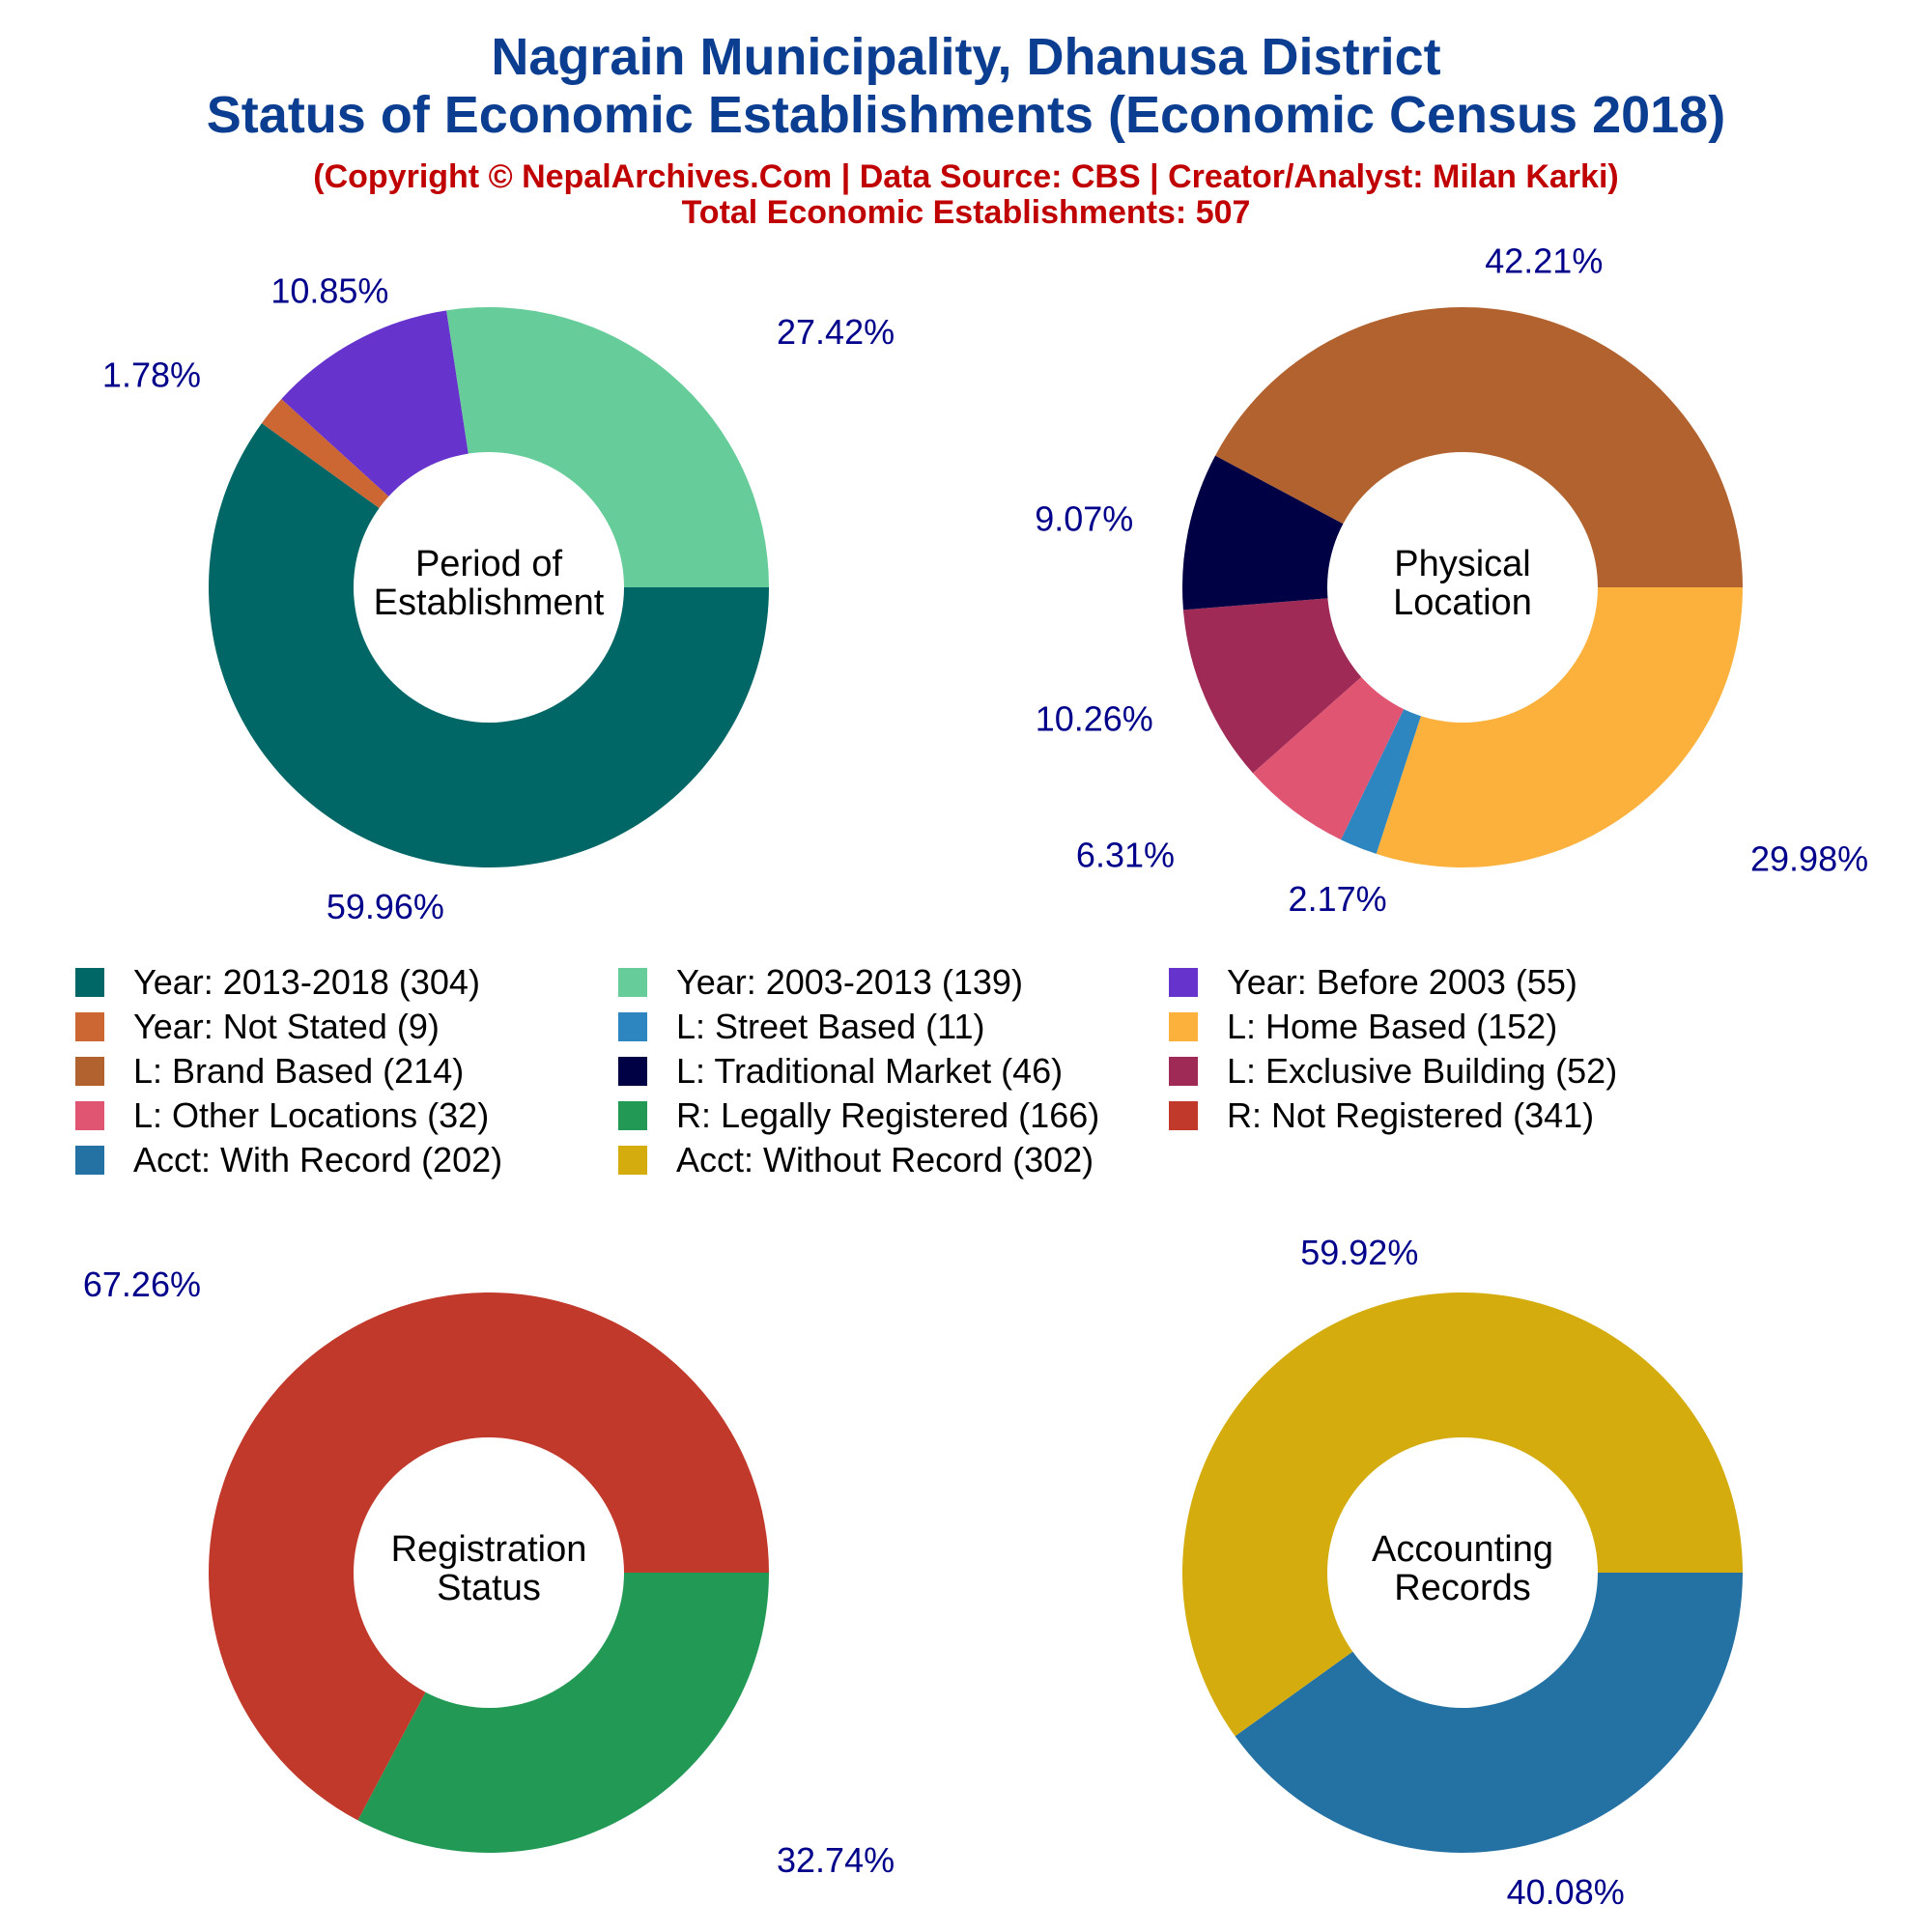 This screenshot has width=1932, height=1932. What do you see at coordinates (489, 1588) in the screenshot?
I see `donut-center-label: Status` at bounding box center [489, 1588].